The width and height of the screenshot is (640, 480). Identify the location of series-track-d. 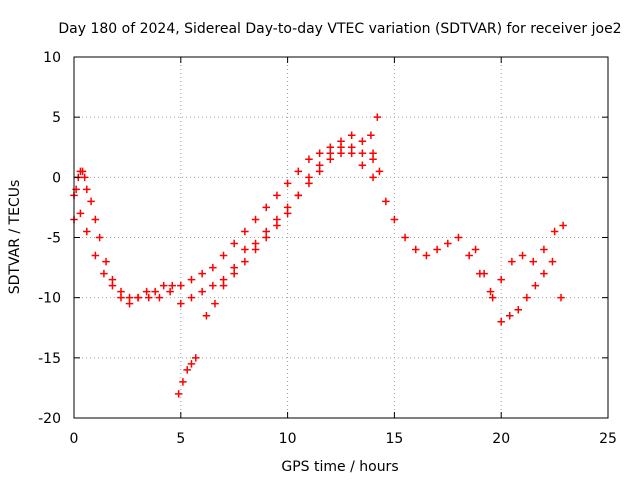
(518, 285).